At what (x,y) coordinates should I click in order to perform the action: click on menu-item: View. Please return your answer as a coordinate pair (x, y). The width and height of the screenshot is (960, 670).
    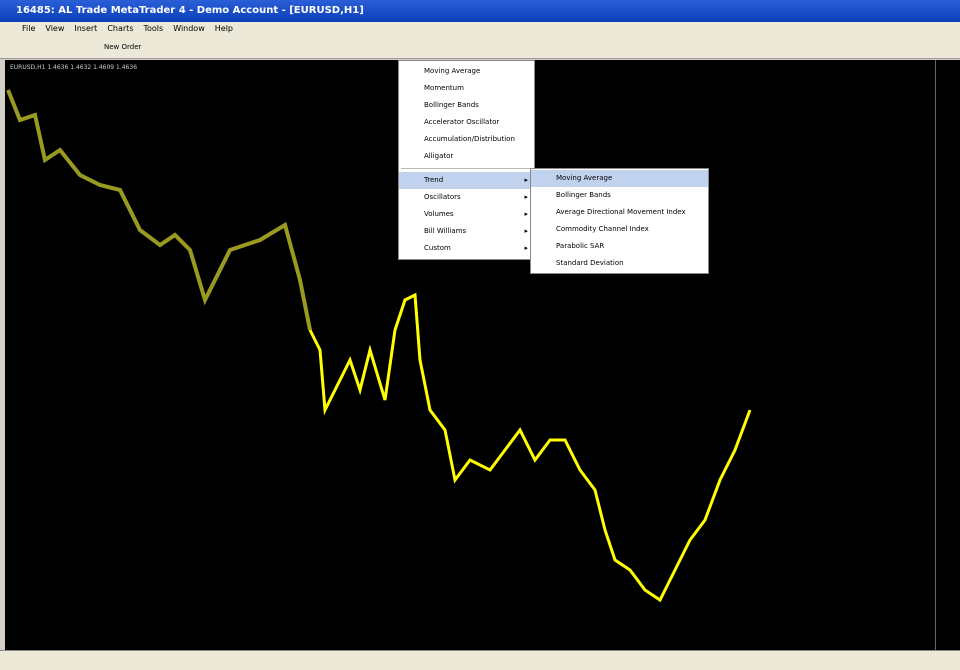
    Looking at the image, I should click on (55, 28).